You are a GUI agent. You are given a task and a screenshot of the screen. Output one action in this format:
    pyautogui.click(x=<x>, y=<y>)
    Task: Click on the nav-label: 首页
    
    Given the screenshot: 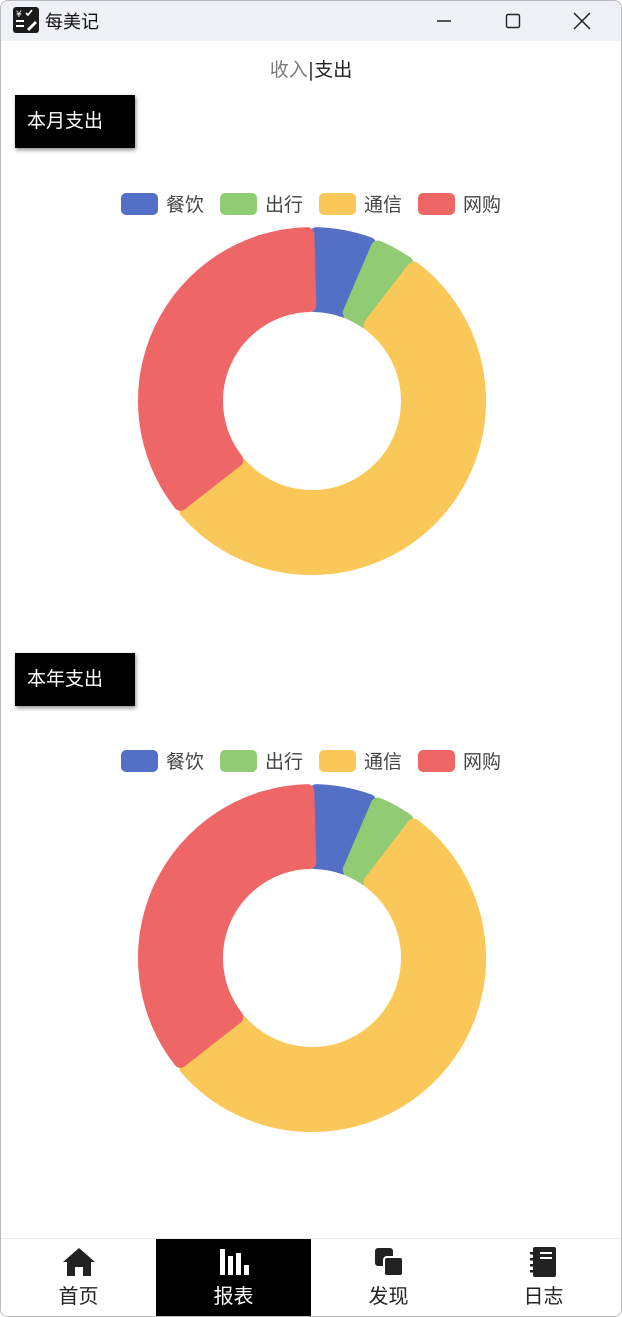 What is the action you would take?
    pyautogui.click(x=78, y=1296)
    